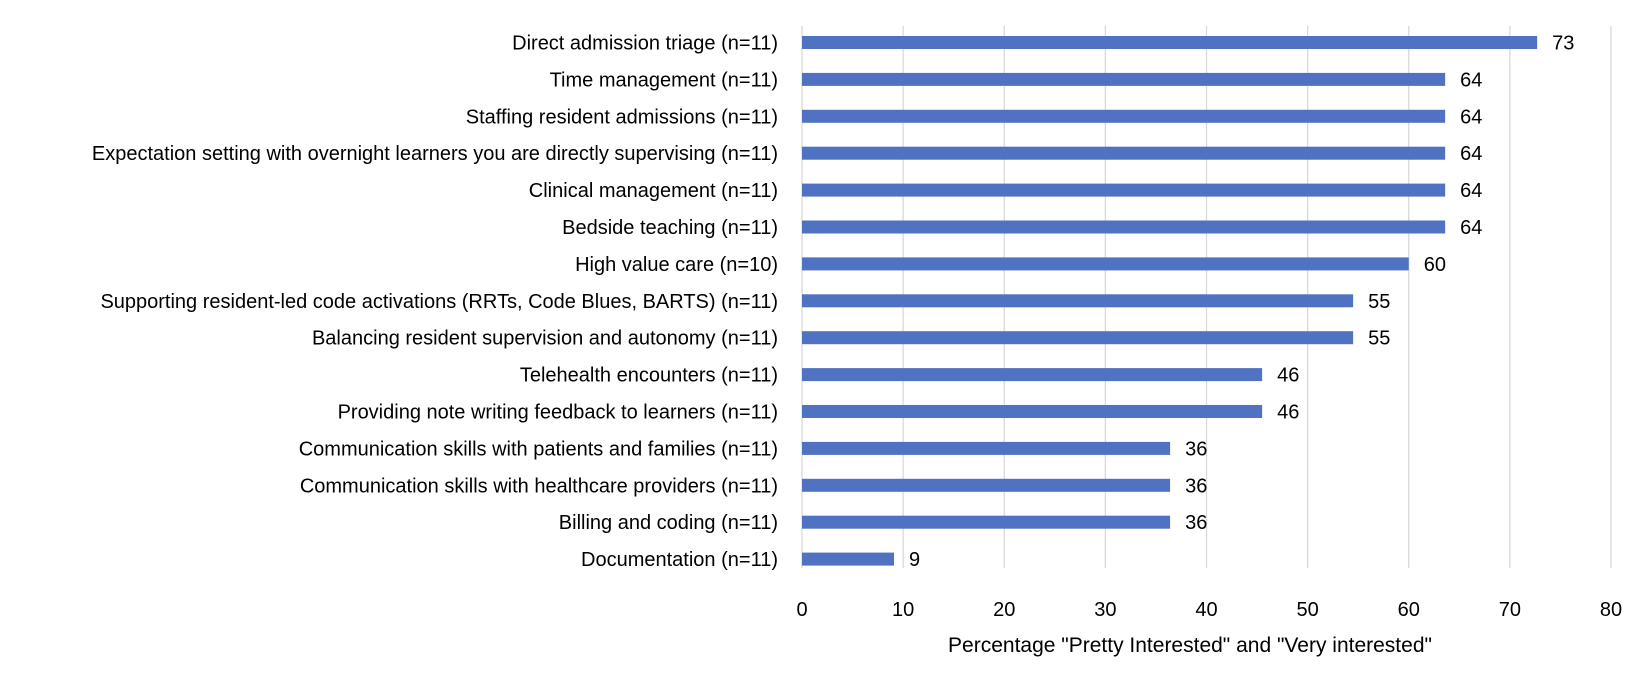 This screenshot has height=678, width=1640. Describe the element at coordinates (1435, 265) in the screenshot. I see `data-label: 60` at that location.